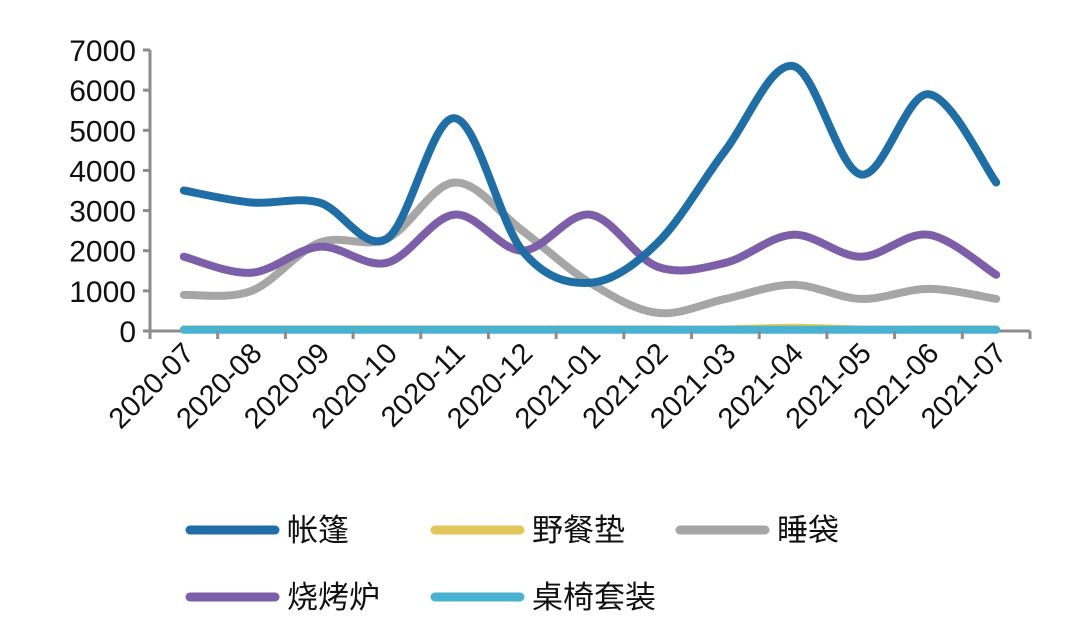 The image size is (1080, 640). Describe the element at coordinates (102, 212) in the screenshot. I see `y-tick-label: 3000` at that location.